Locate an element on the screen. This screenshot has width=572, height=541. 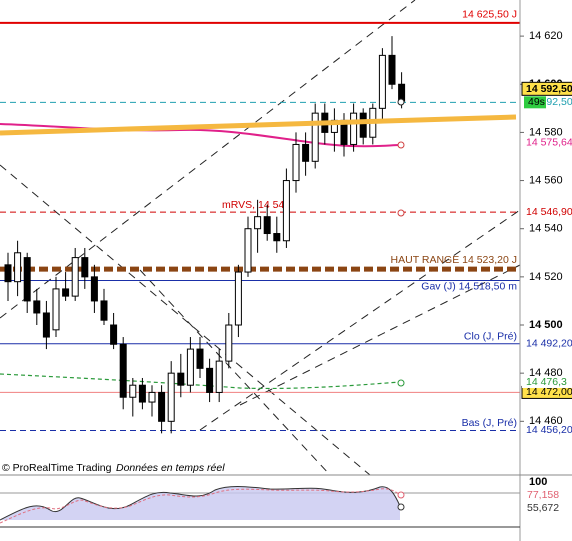
source: © ProRealTime Trading is located at coordinates (57, 468).